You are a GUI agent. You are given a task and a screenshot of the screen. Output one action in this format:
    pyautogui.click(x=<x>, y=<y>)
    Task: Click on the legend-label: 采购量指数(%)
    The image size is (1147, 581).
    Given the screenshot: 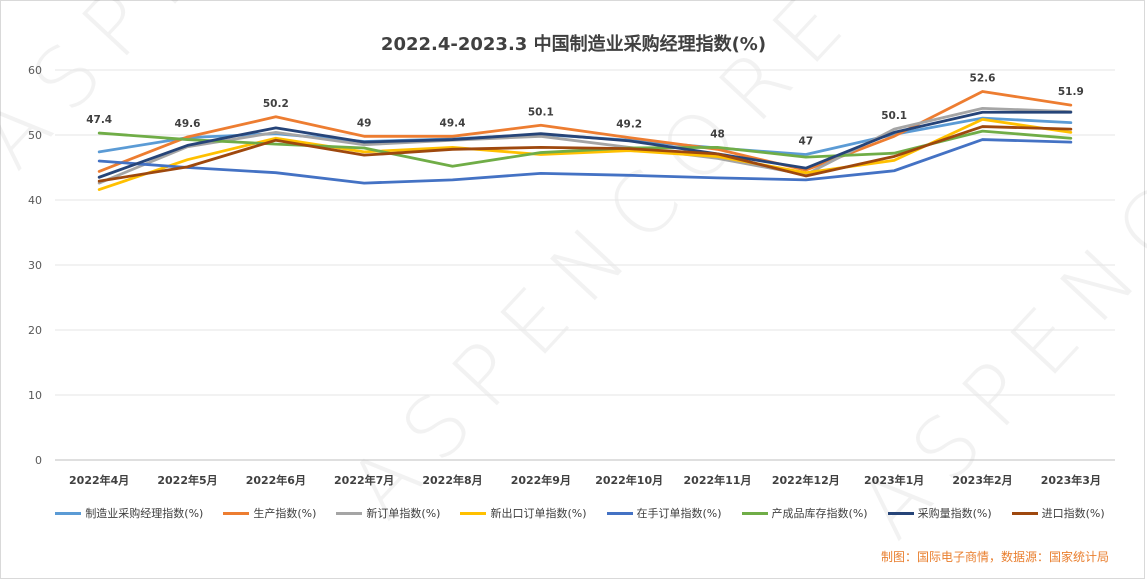 What is the action you would take?
    pyautogui.click(x=954, y=513)
    